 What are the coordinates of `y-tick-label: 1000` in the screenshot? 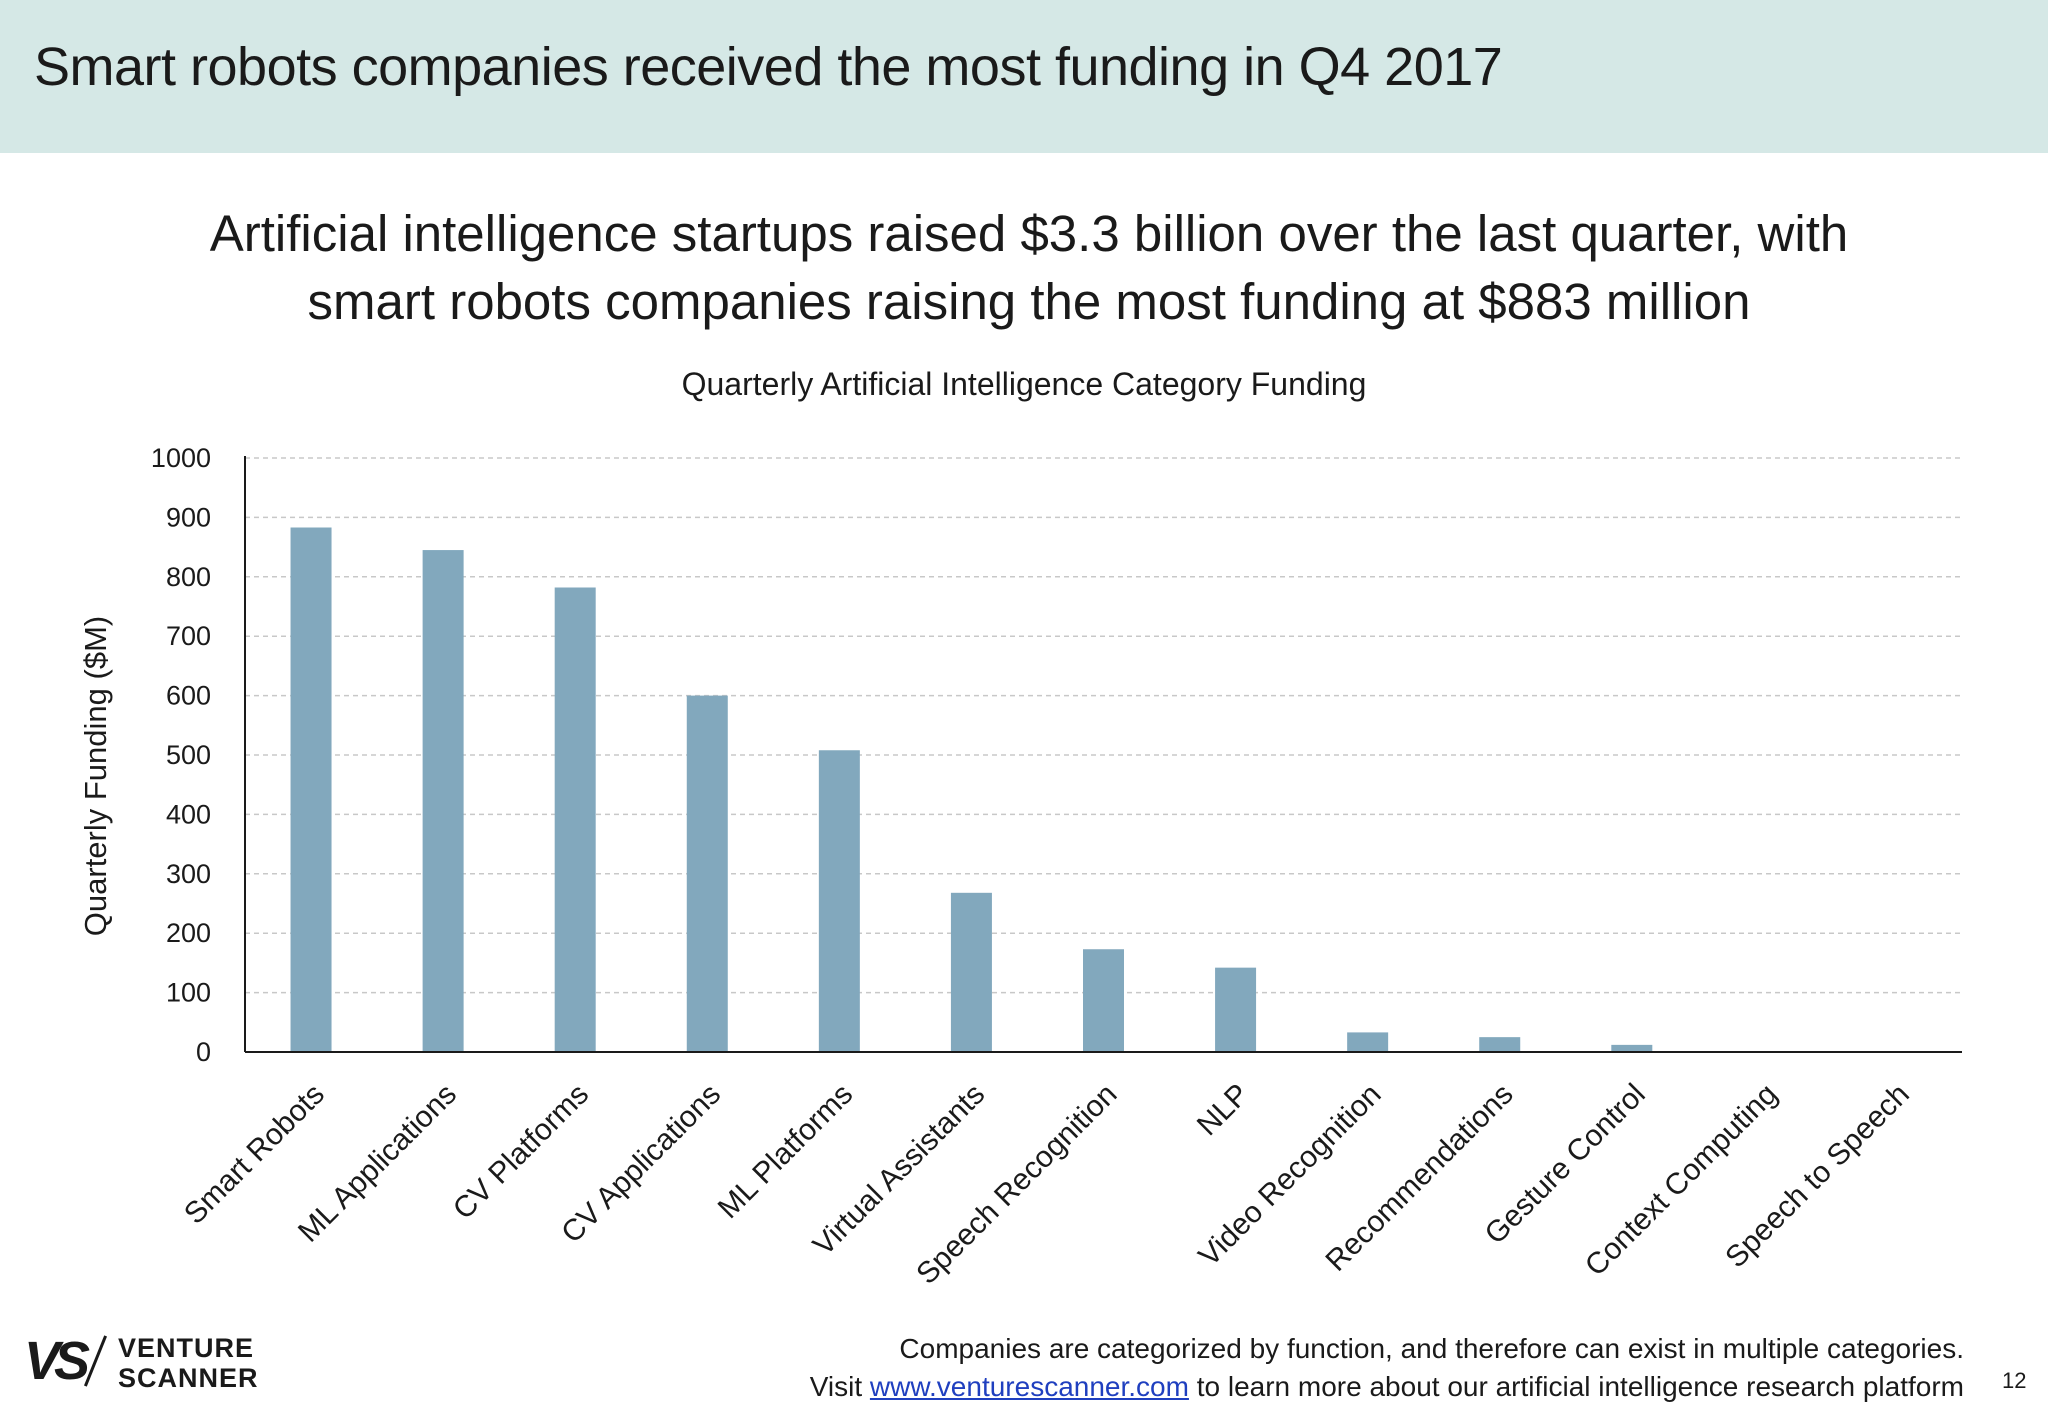 It's located at (181, 458).